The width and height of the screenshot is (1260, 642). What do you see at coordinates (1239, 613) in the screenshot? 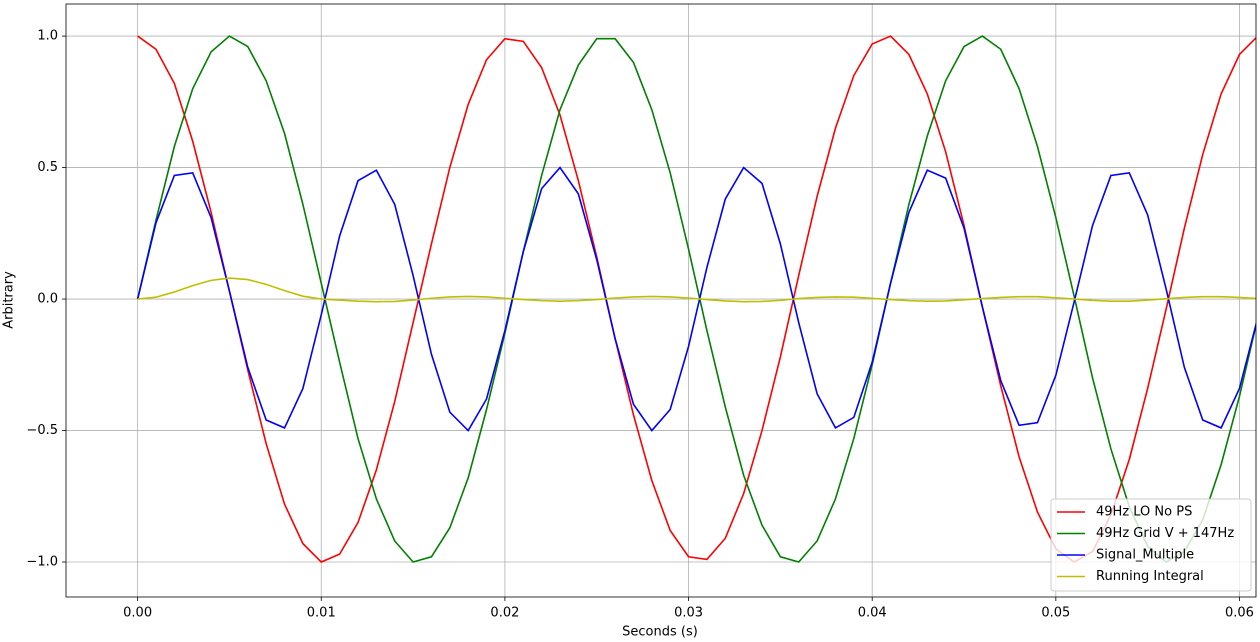
I see `x-tick-label: 0.06` at bounding box center [1239, 613].